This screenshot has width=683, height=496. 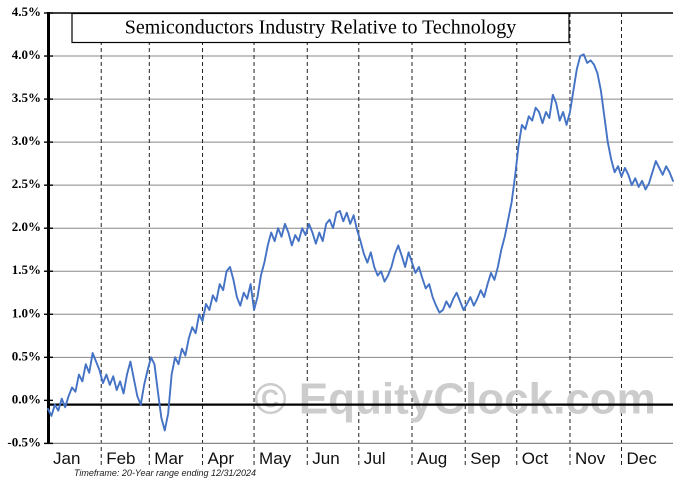 I want to click on x-axis-label-Sep: Sep, so click(x=485, y=458).